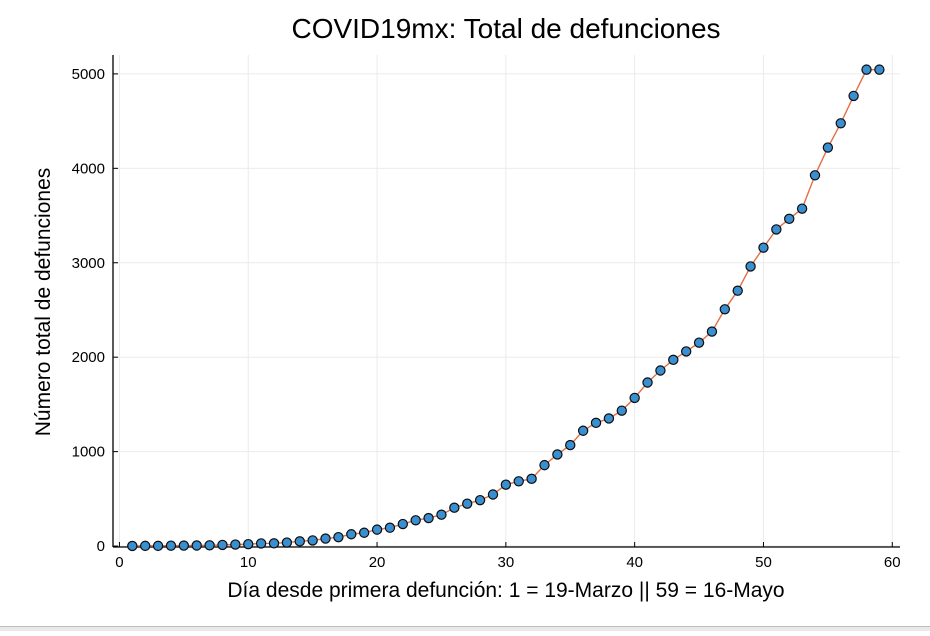 The height and width of the screenshot is (636, 930). What do you see at coordinates (377, 562) in the screenshot?
I see `x-tick-label: 20` at bounding box center [377, 562].